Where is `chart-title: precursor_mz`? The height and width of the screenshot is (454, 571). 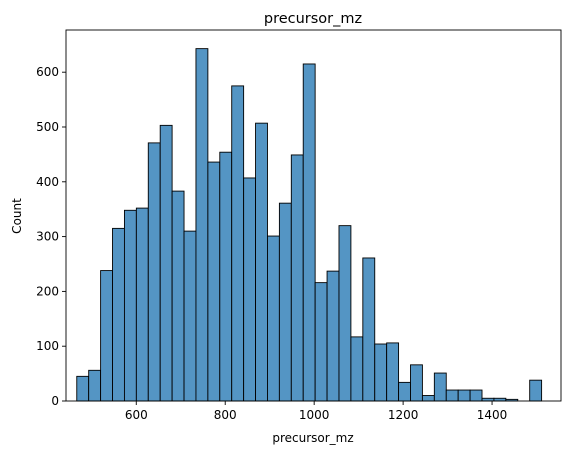 chart-title: precursor_mz is located at coordinates (313, 19).